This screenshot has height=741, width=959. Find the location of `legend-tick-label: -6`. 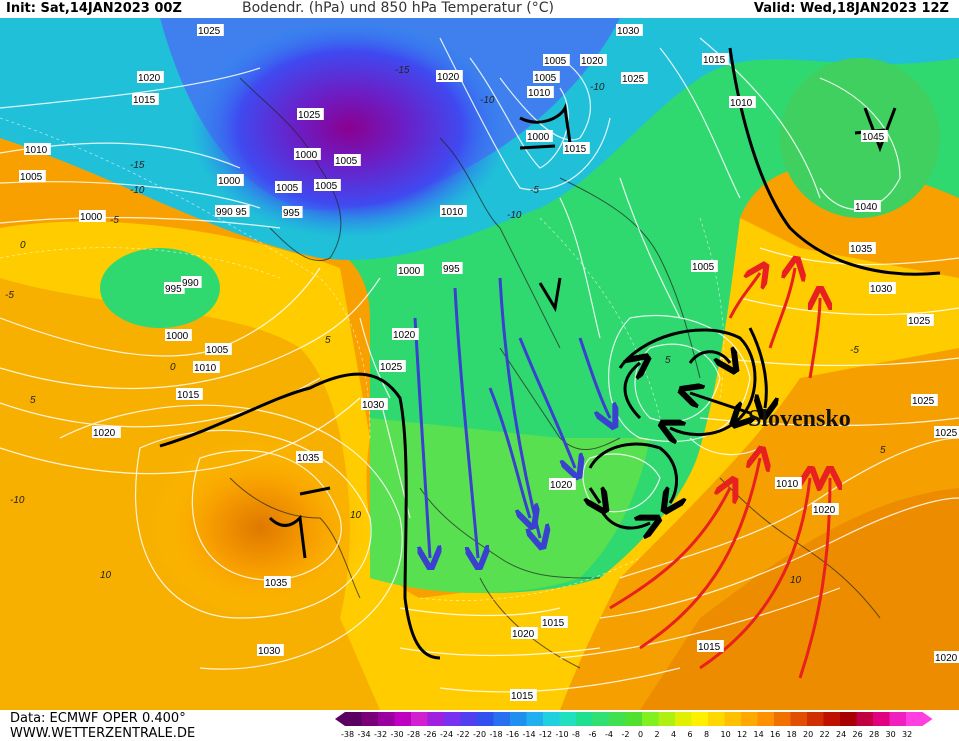

legend-tick-label: -6 is located at coordinates (593, 734).